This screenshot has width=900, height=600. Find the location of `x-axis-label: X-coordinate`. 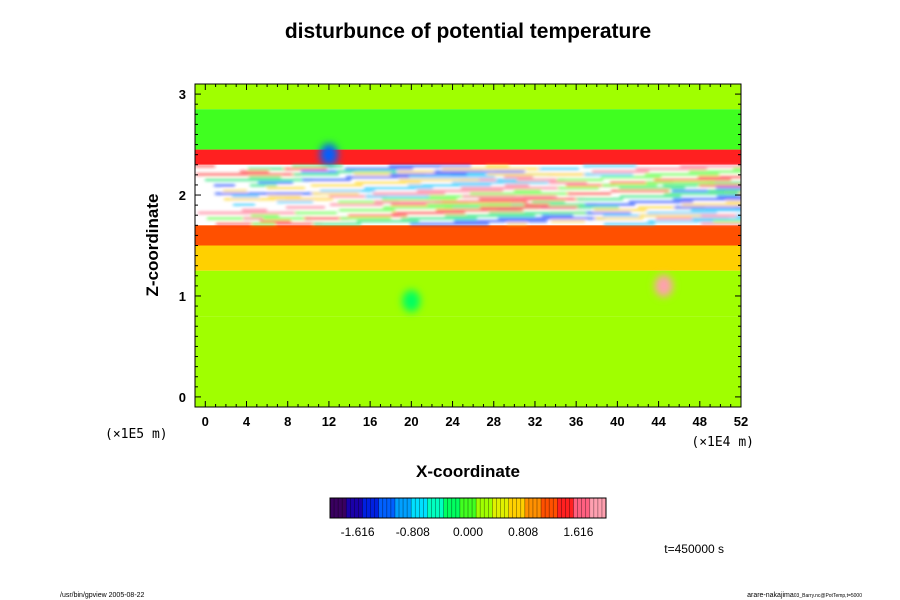

x-axis-label: X-coordinate is located at coordinates (468, 471).